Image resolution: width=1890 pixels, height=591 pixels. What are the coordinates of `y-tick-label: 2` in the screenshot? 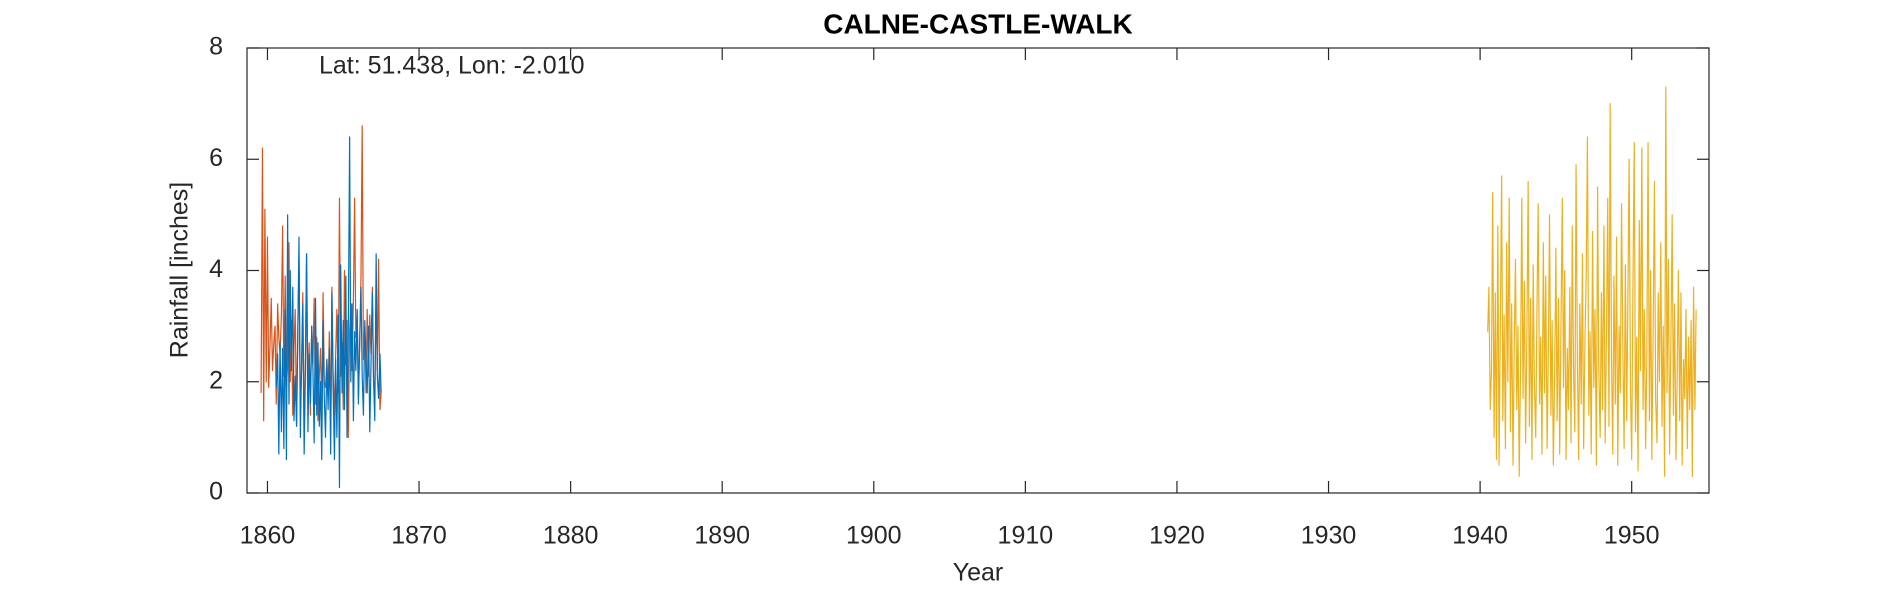 It's located at (216, 380).